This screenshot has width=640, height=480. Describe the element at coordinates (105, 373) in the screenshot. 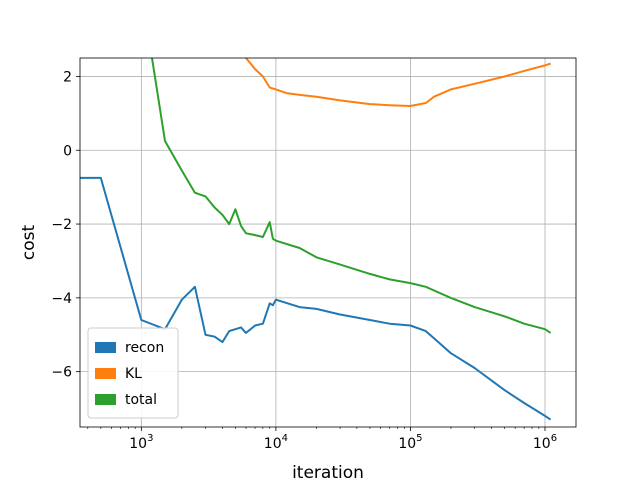

I see `legend-swatch-kl` at that location.